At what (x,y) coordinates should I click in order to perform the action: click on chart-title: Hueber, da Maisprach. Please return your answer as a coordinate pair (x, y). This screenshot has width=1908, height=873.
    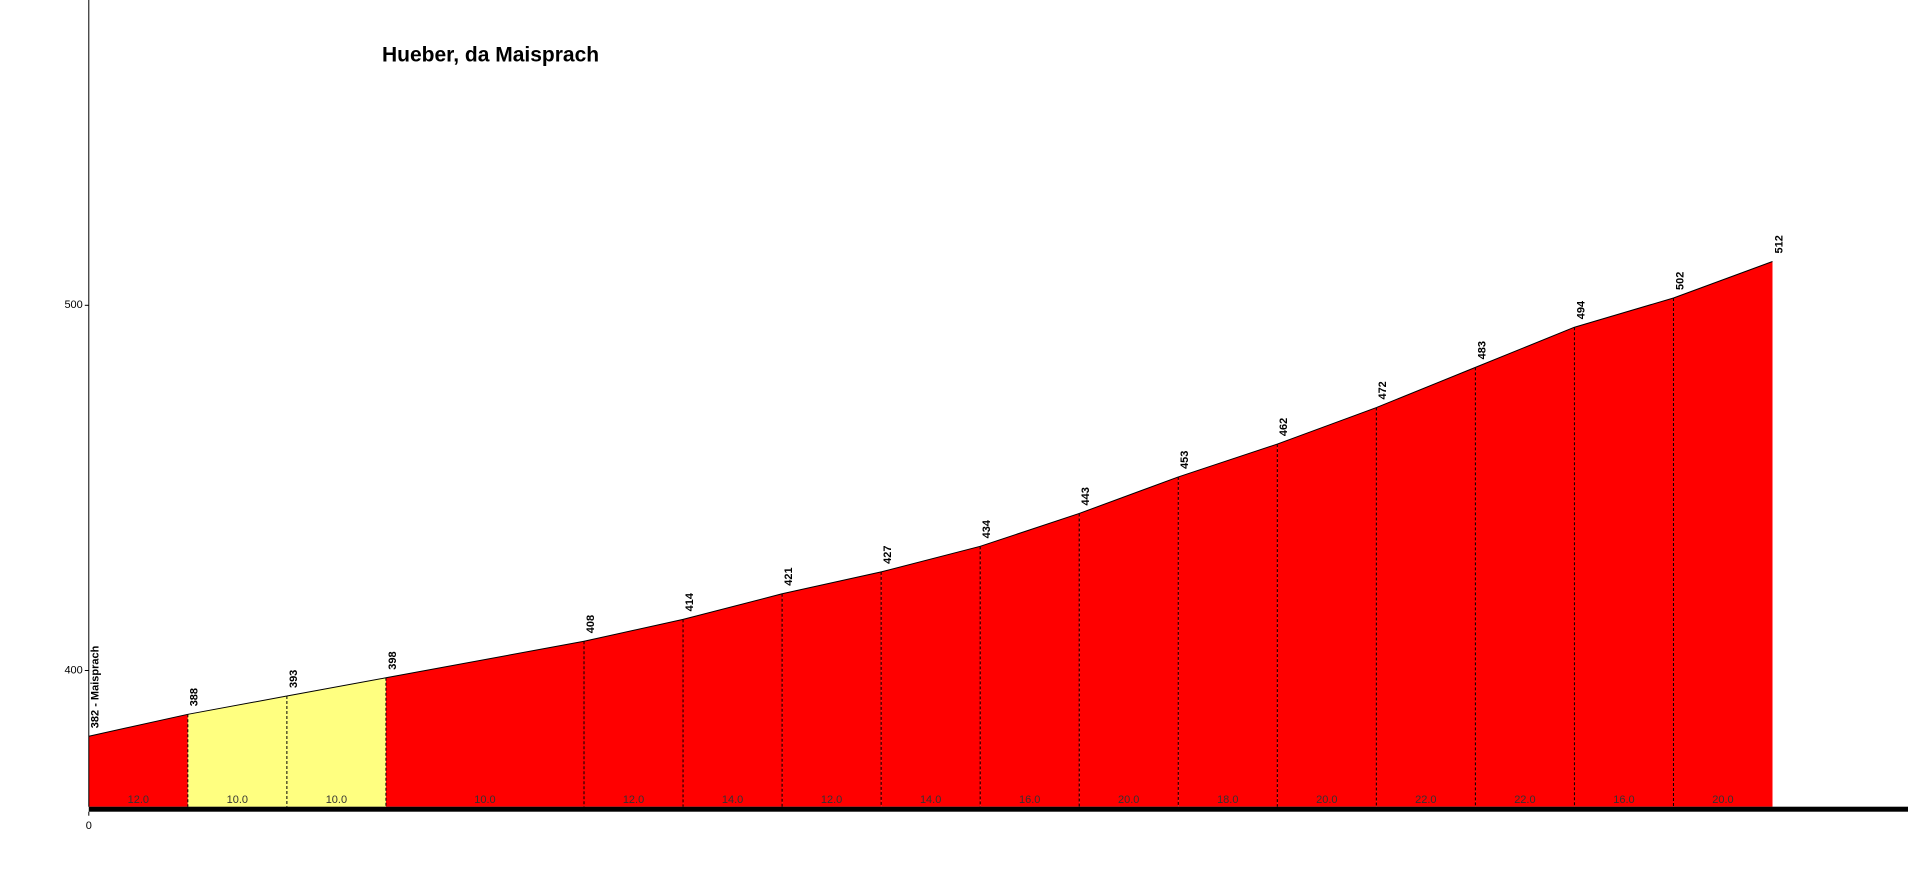
    Looking at the image, I should click on (490, 55).